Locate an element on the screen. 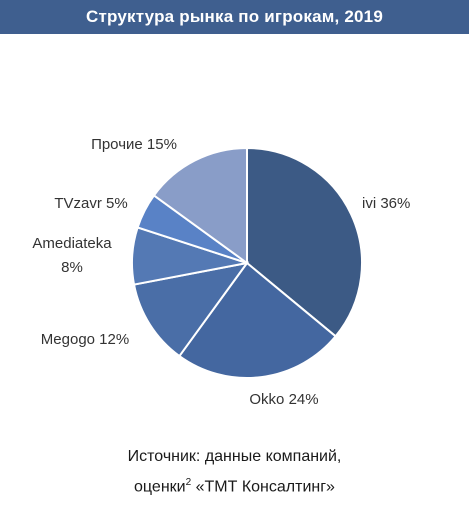  source-line-2-text: оценки is located at coordinates (160, 487).